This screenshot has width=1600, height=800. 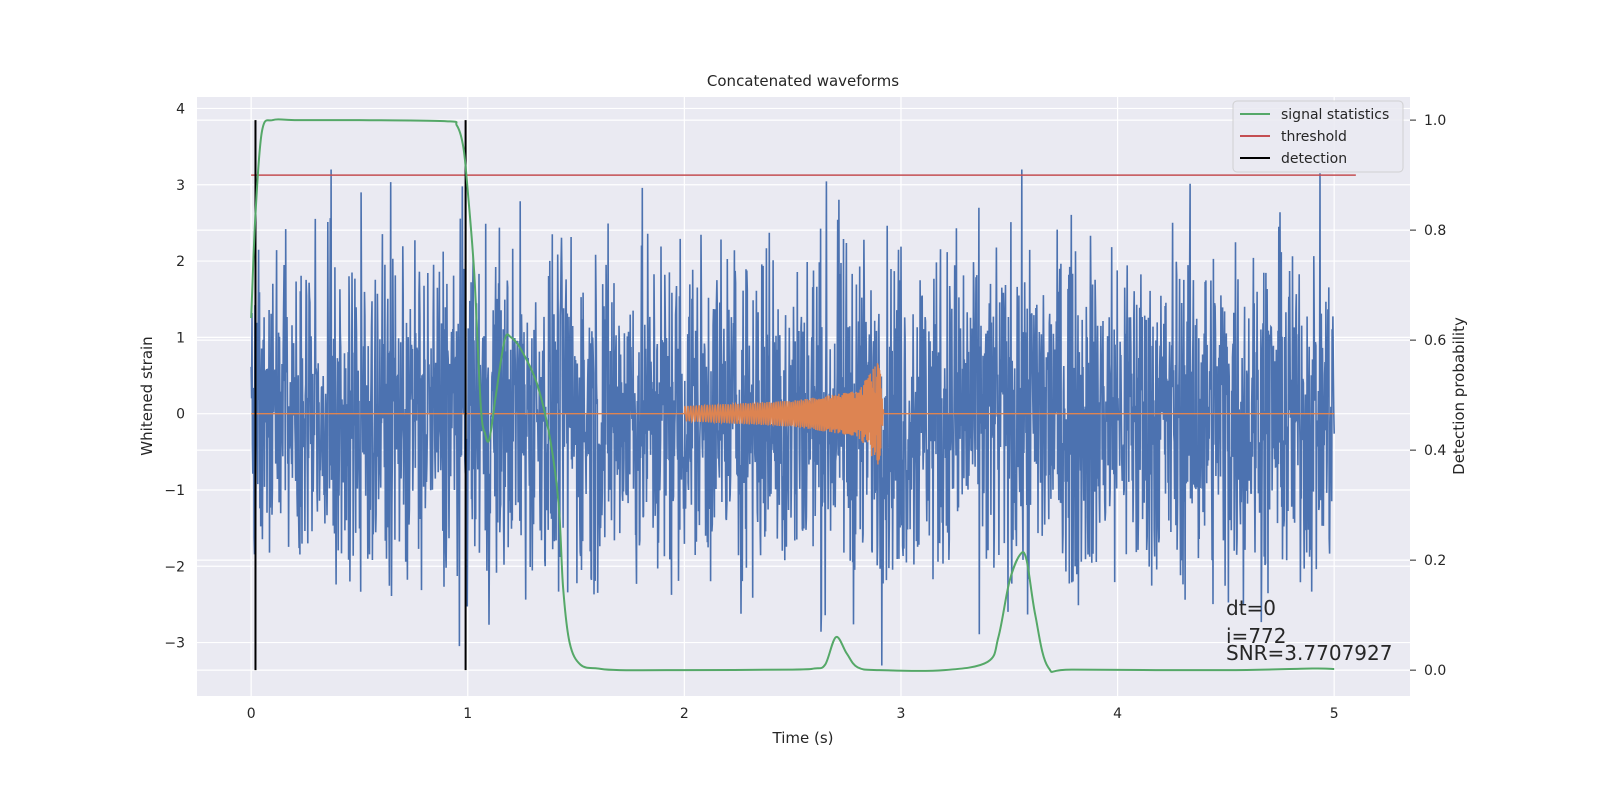 What do you see at coordinates (1435, 341) in the screenshot?
I see `y-right-tick-label: 0.6` at bounding box center [1435, 341].